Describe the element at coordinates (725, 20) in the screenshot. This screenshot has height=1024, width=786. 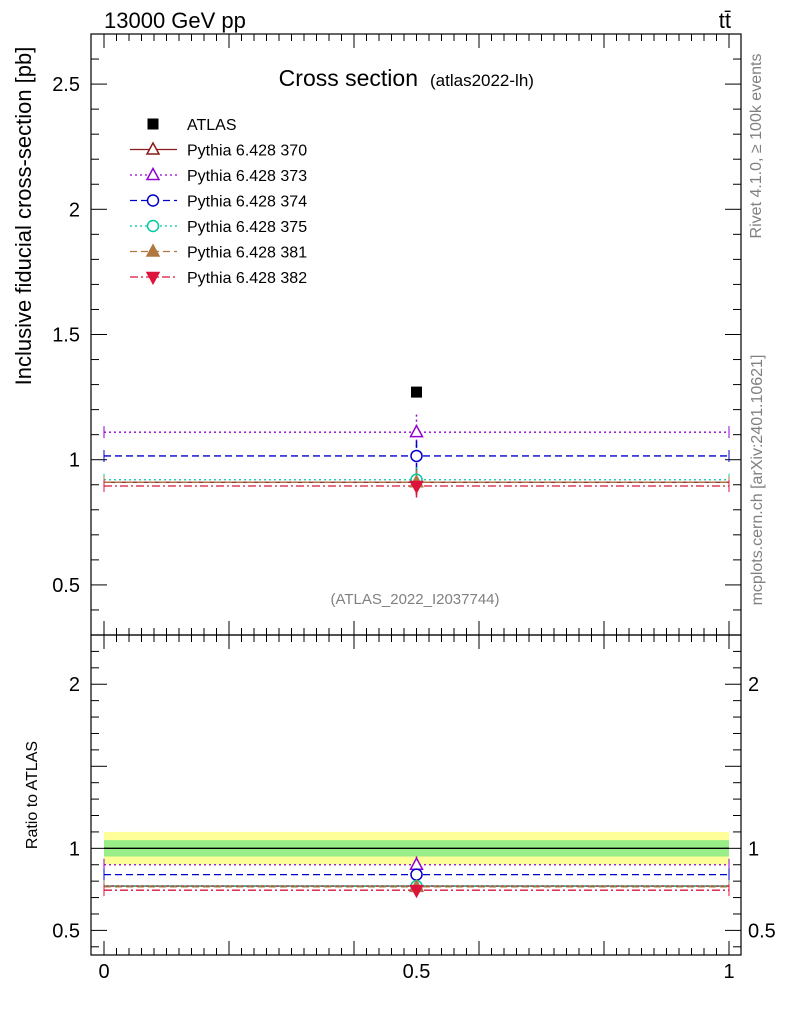
I see `process-label: tt̄` at that location.